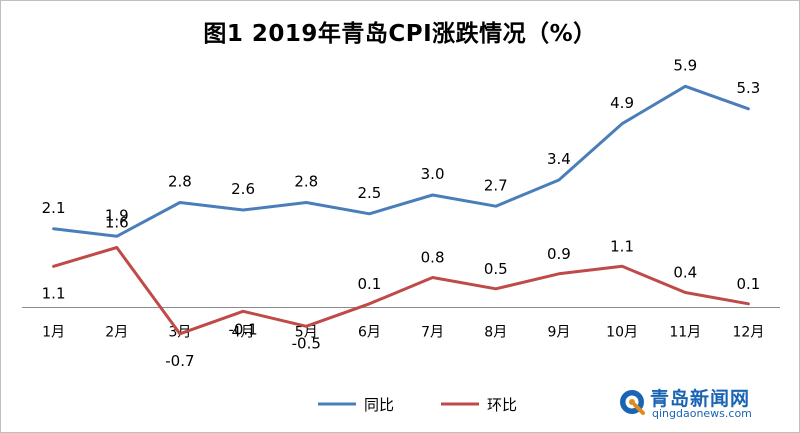 This screenshot has width=800, height=433. Describe the element at coordinates (243, 333) in the screenshot. I see `x-tick-label: 4月` at that location.